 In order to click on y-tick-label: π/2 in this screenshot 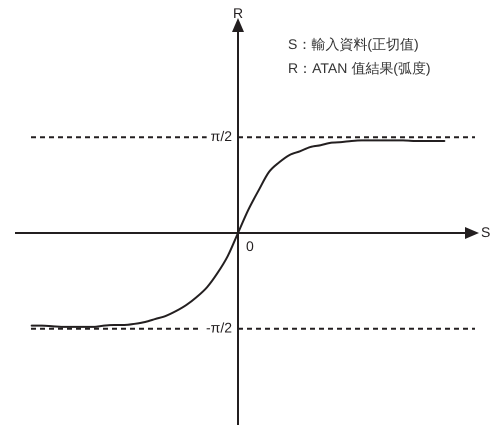, I will do `click(221, 136)`.